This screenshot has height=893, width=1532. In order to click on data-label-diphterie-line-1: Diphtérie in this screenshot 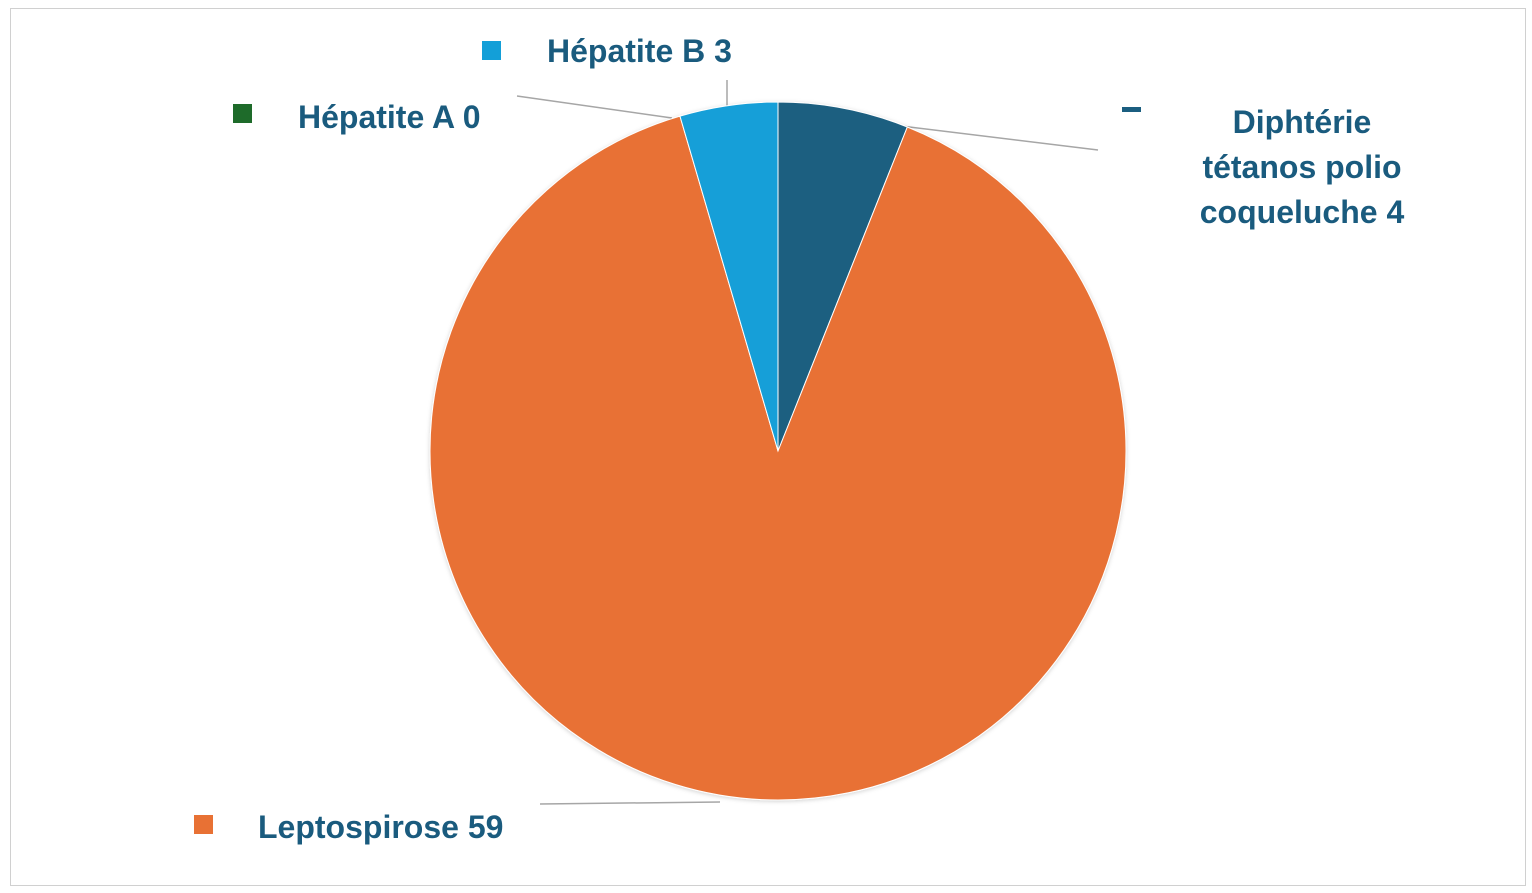, I will do `click(1302, 122)`.